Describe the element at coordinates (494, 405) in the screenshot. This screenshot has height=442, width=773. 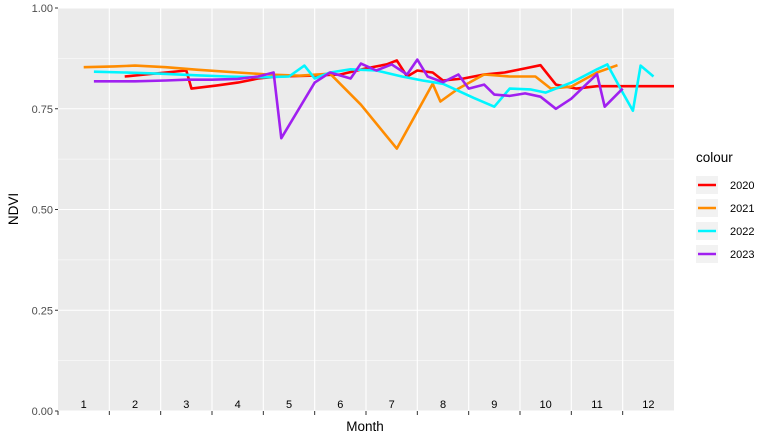
I see `month-label: 9` at that location.